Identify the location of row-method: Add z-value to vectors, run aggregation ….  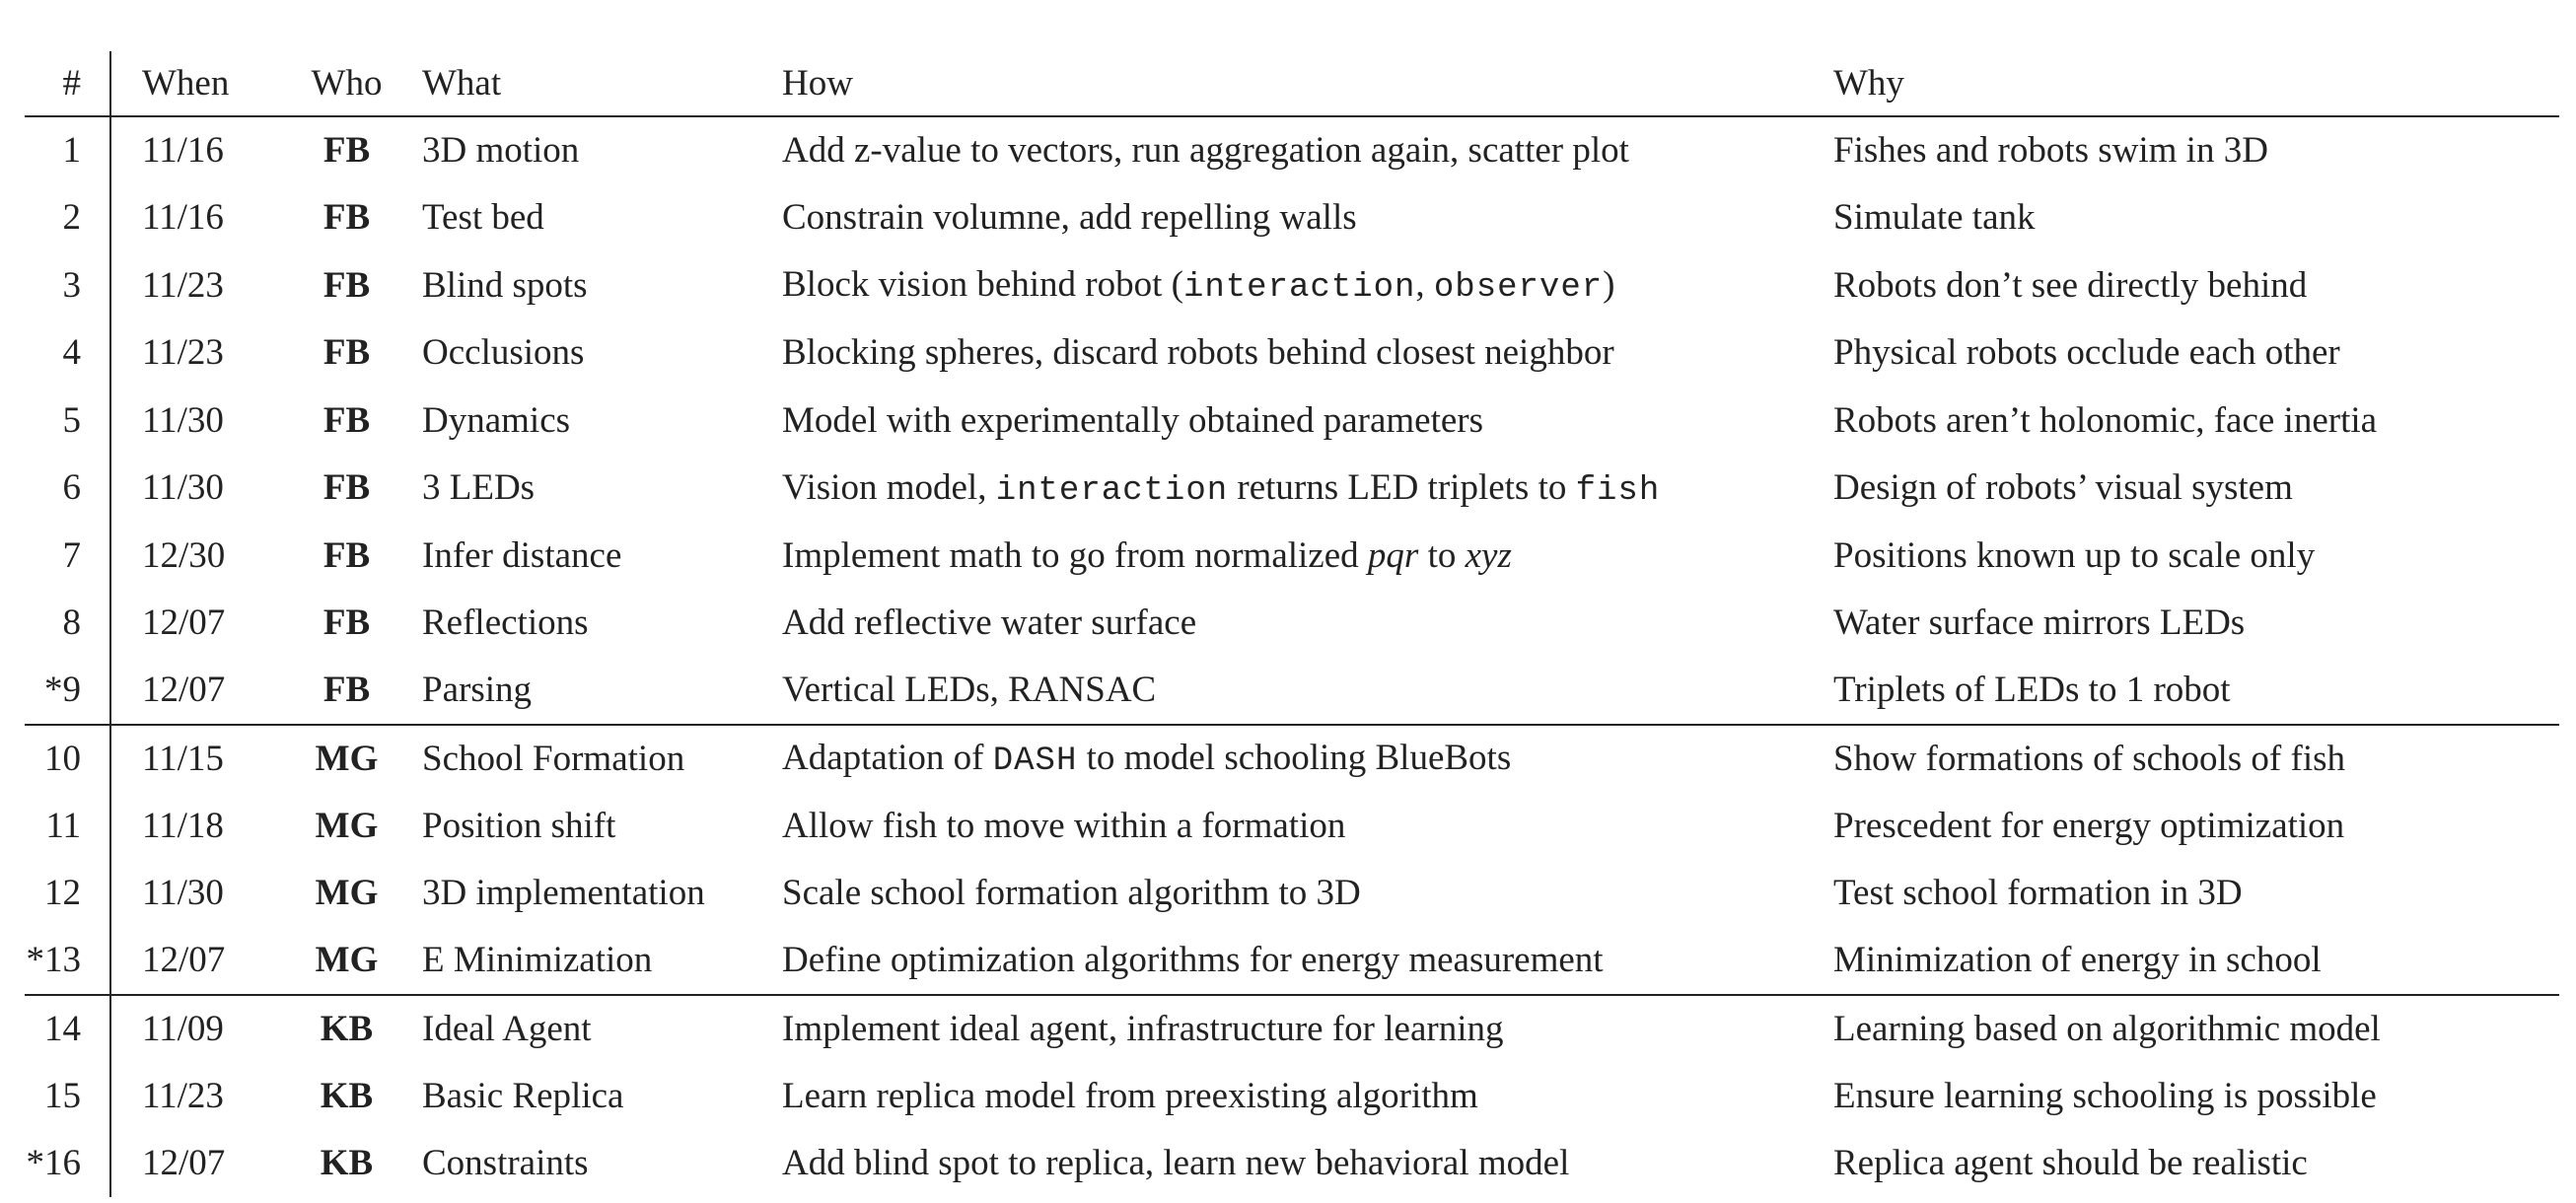
(1308, 150).